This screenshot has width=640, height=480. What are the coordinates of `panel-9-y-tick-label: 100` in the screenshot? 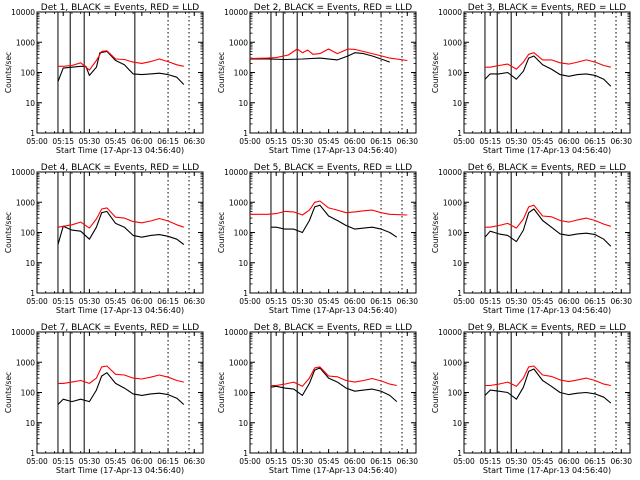 It's located at (455, 393).